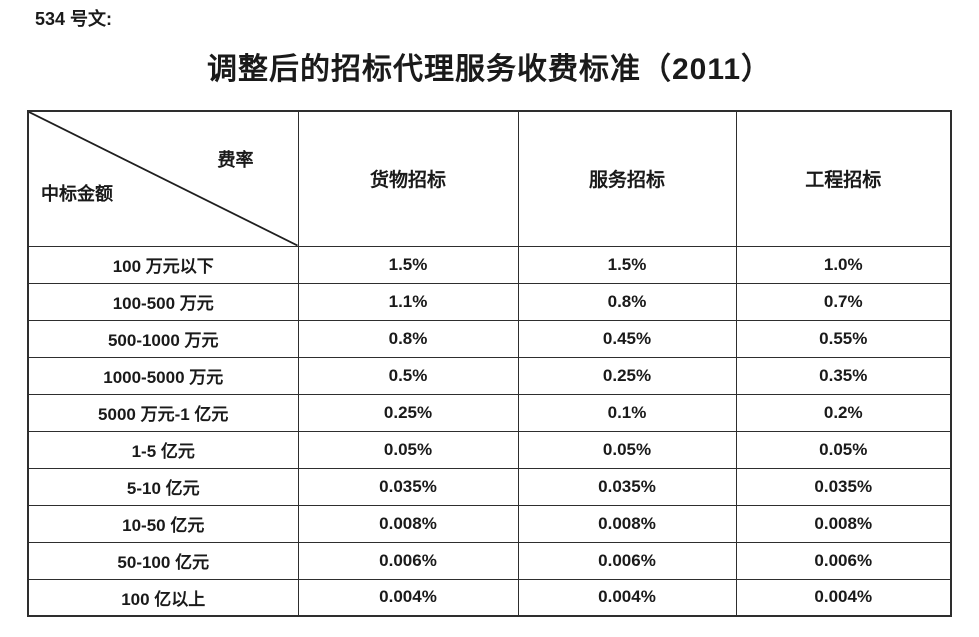  What do you see at coordinates (843, 301) in the screenshot?
I see `rate-value-cell: 0.7%` at bounding box center [843, 301].